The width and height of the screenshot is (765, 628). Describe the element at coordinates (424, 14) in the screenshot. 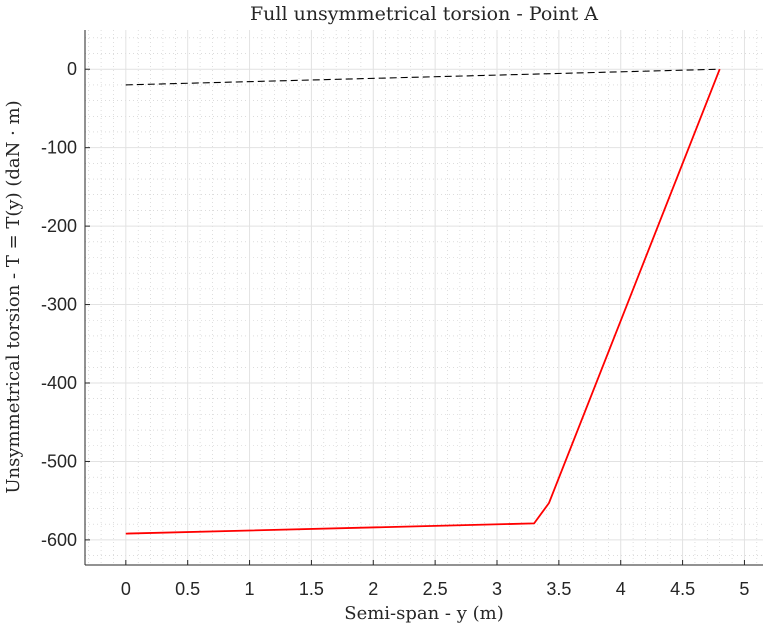

I see `chart-title: Full unsymmetrical torsion - Point A` at that location.